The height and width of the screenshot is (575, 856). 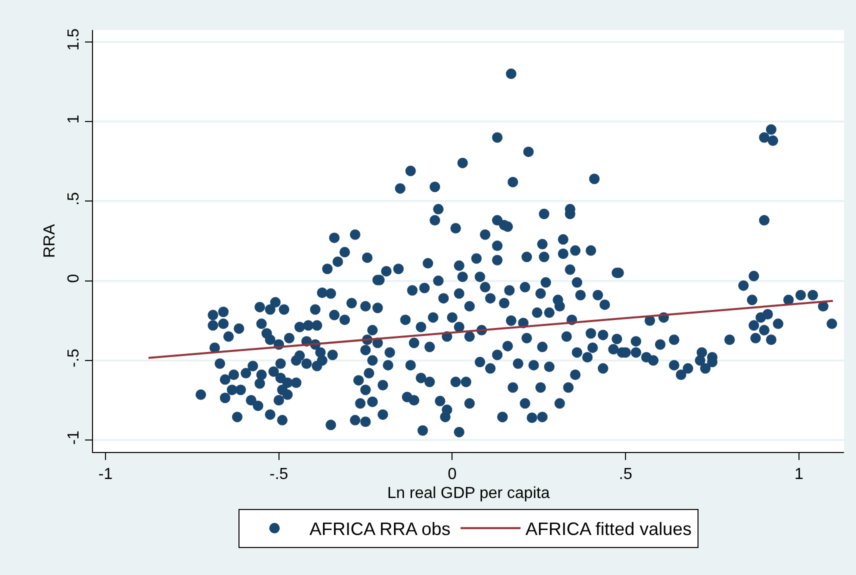 What do you see at coordinates (105, 475) in the screenshot?
I see `x-tick-label: -1` at bounding box center [105, 475].